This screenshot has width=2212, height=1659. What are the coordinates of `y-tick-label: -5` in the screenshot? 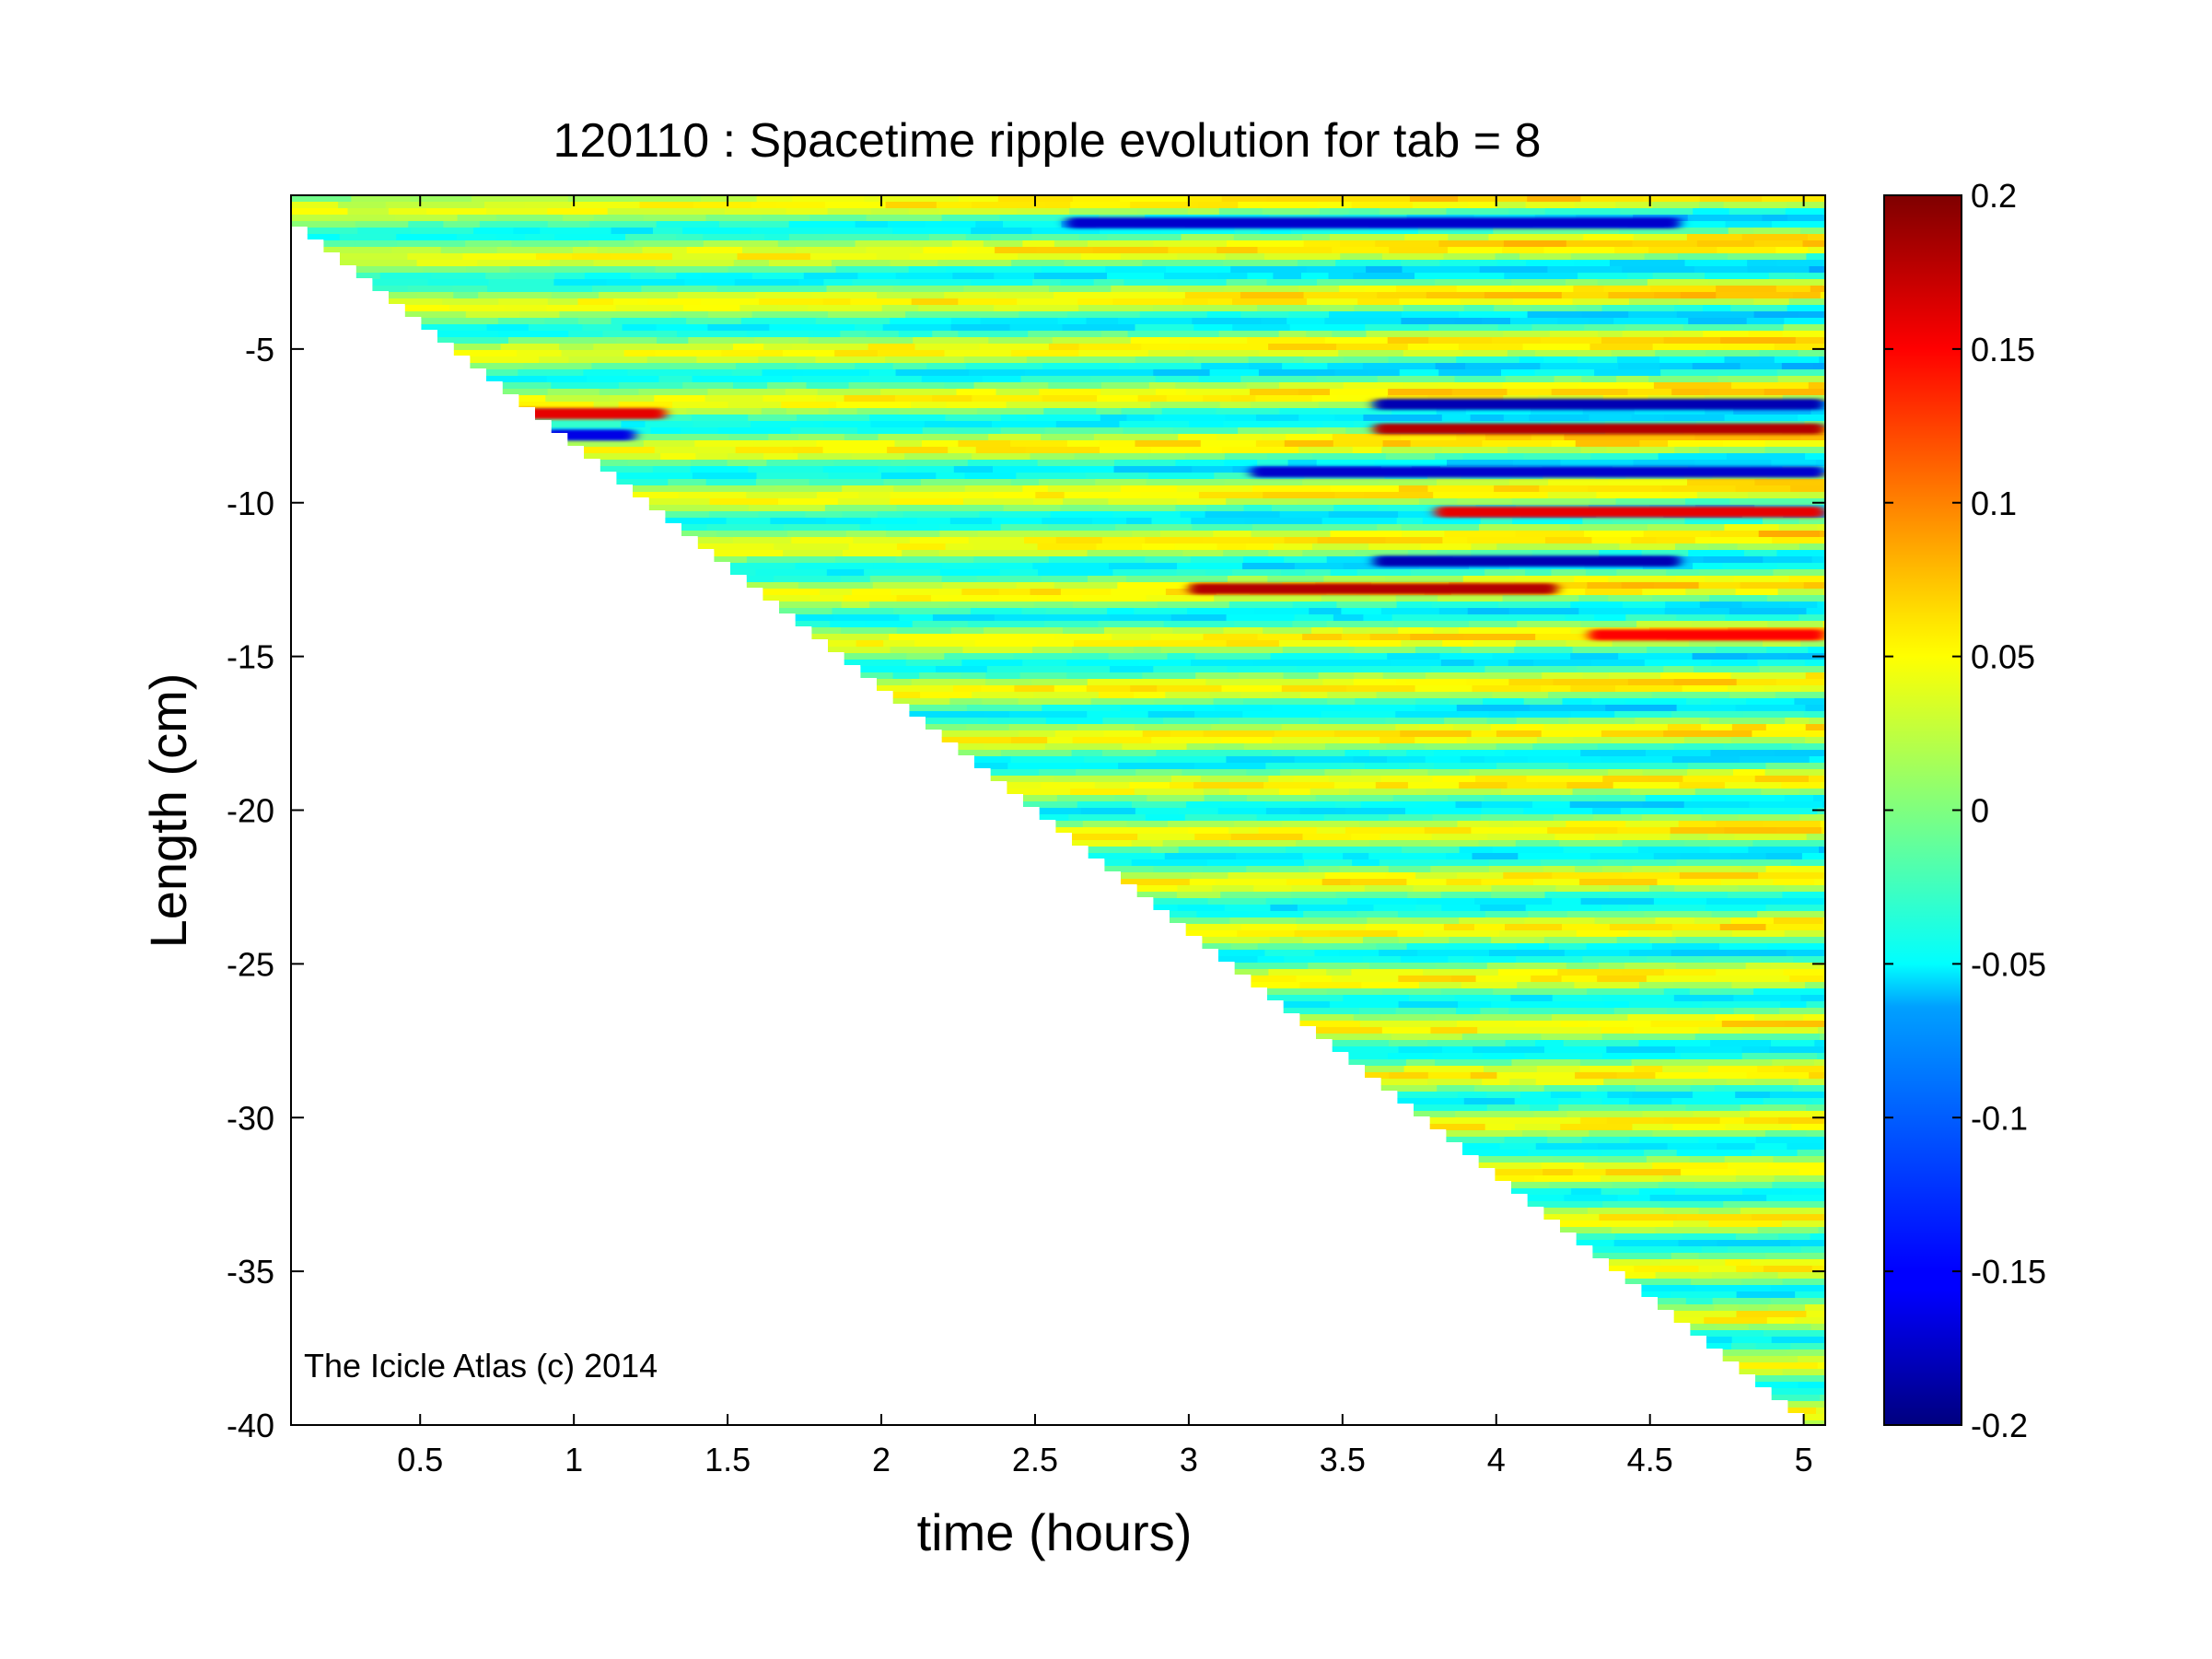 It's located at (260, 349).